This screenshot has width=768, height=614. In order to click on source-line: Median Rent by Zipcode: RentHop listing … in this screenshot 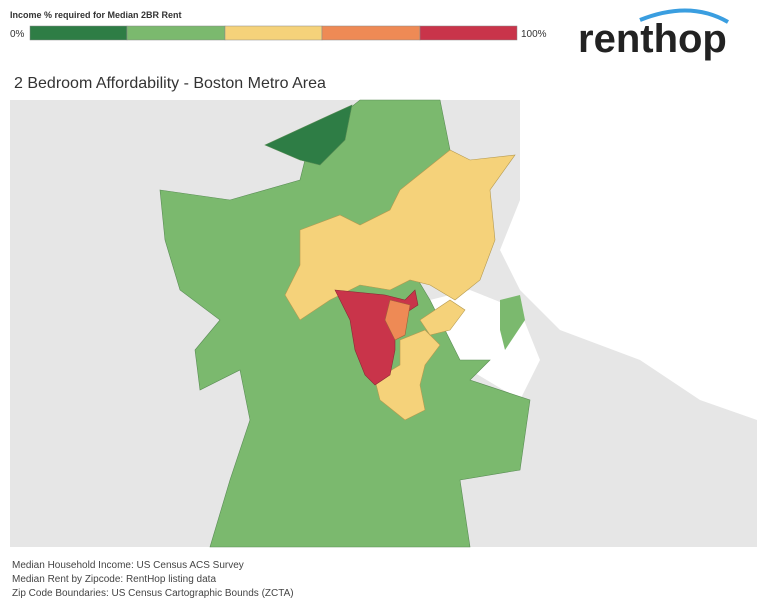, I will do `click(114, 579)`.